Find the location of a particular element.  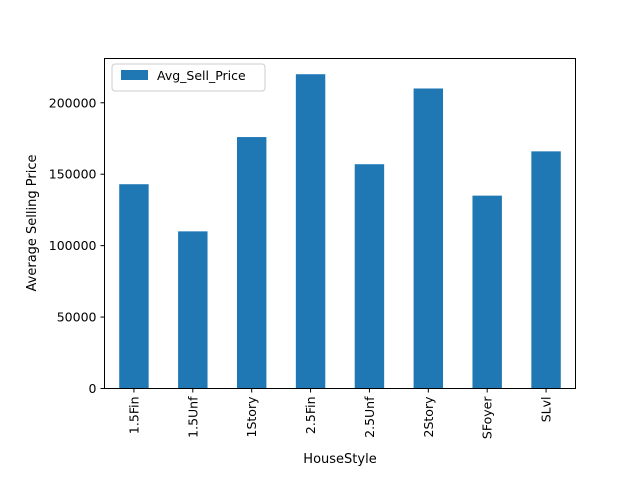

x-tick-label: 2.5Unf is located at coordinates (369, 417).